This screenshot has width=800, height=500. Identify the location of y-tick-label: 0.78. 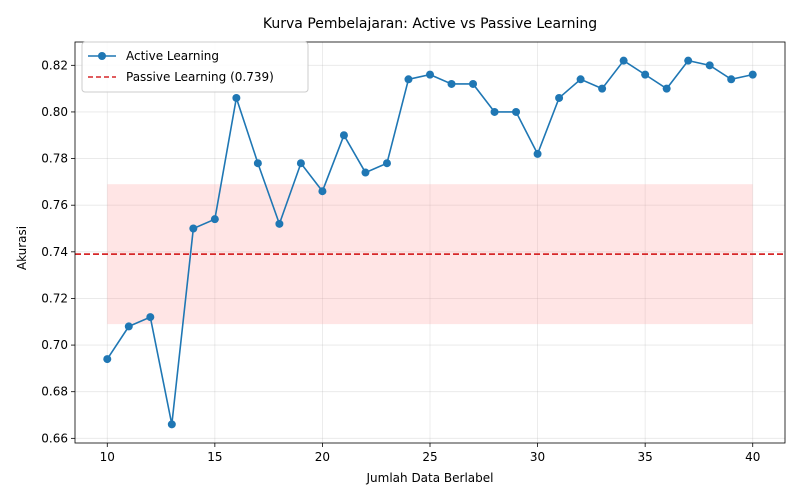
(54, 159).